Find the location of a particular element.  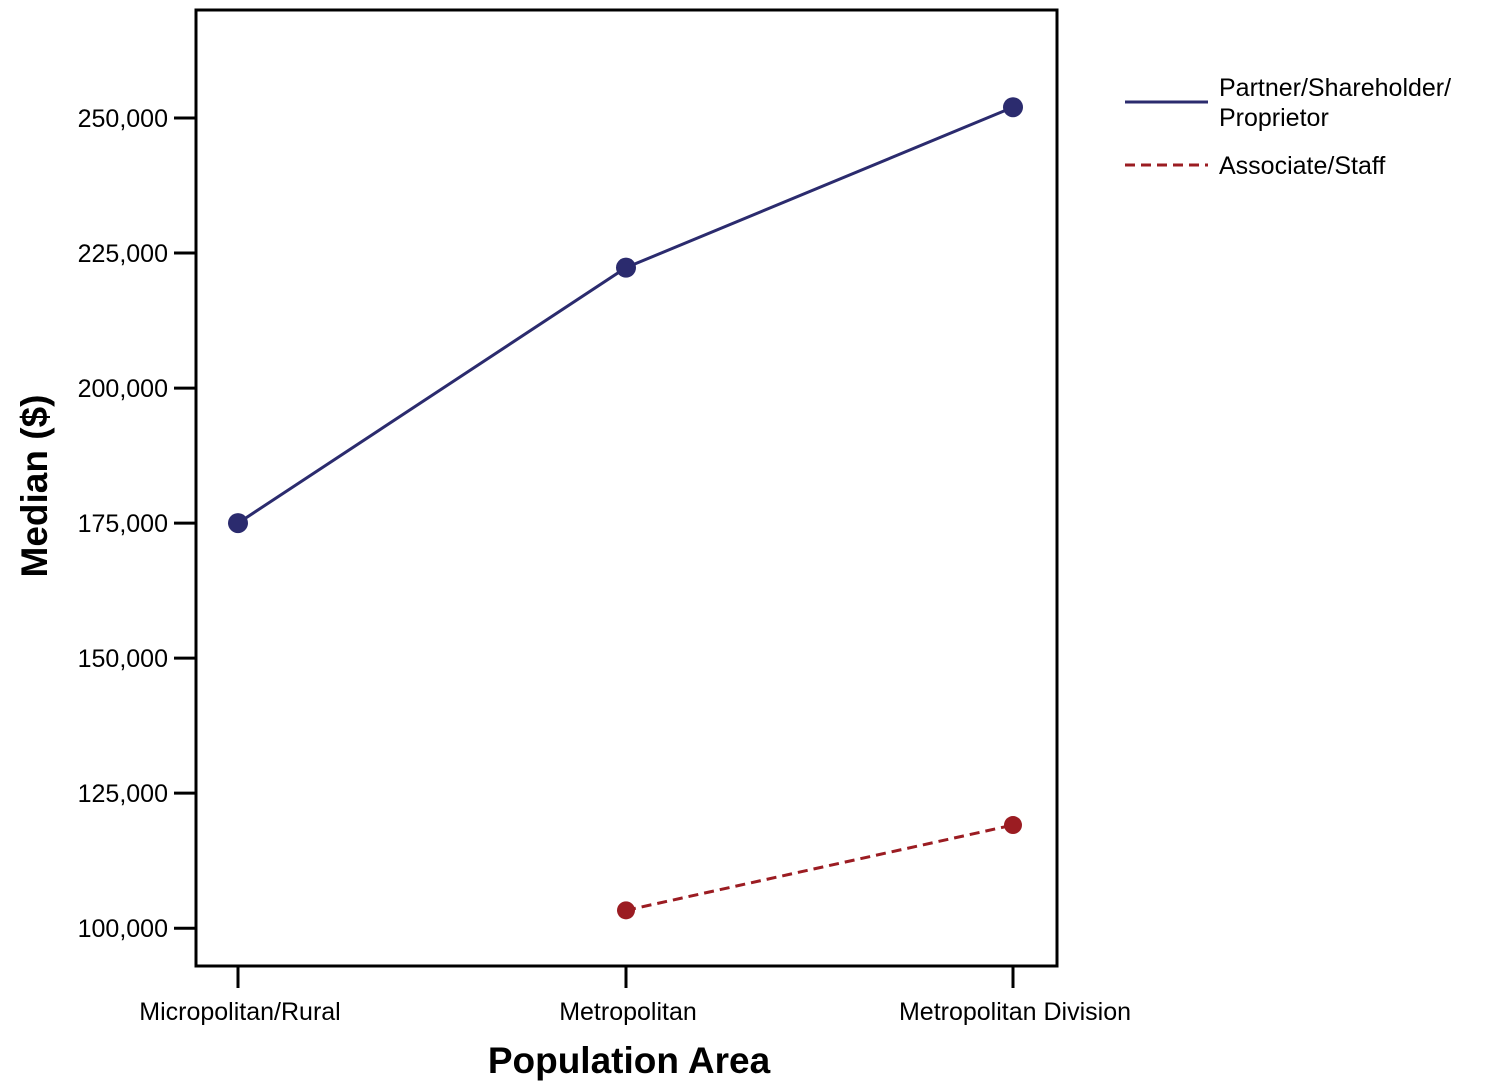

y-tick-label: 125,000 is located at coordinates (123, 794).